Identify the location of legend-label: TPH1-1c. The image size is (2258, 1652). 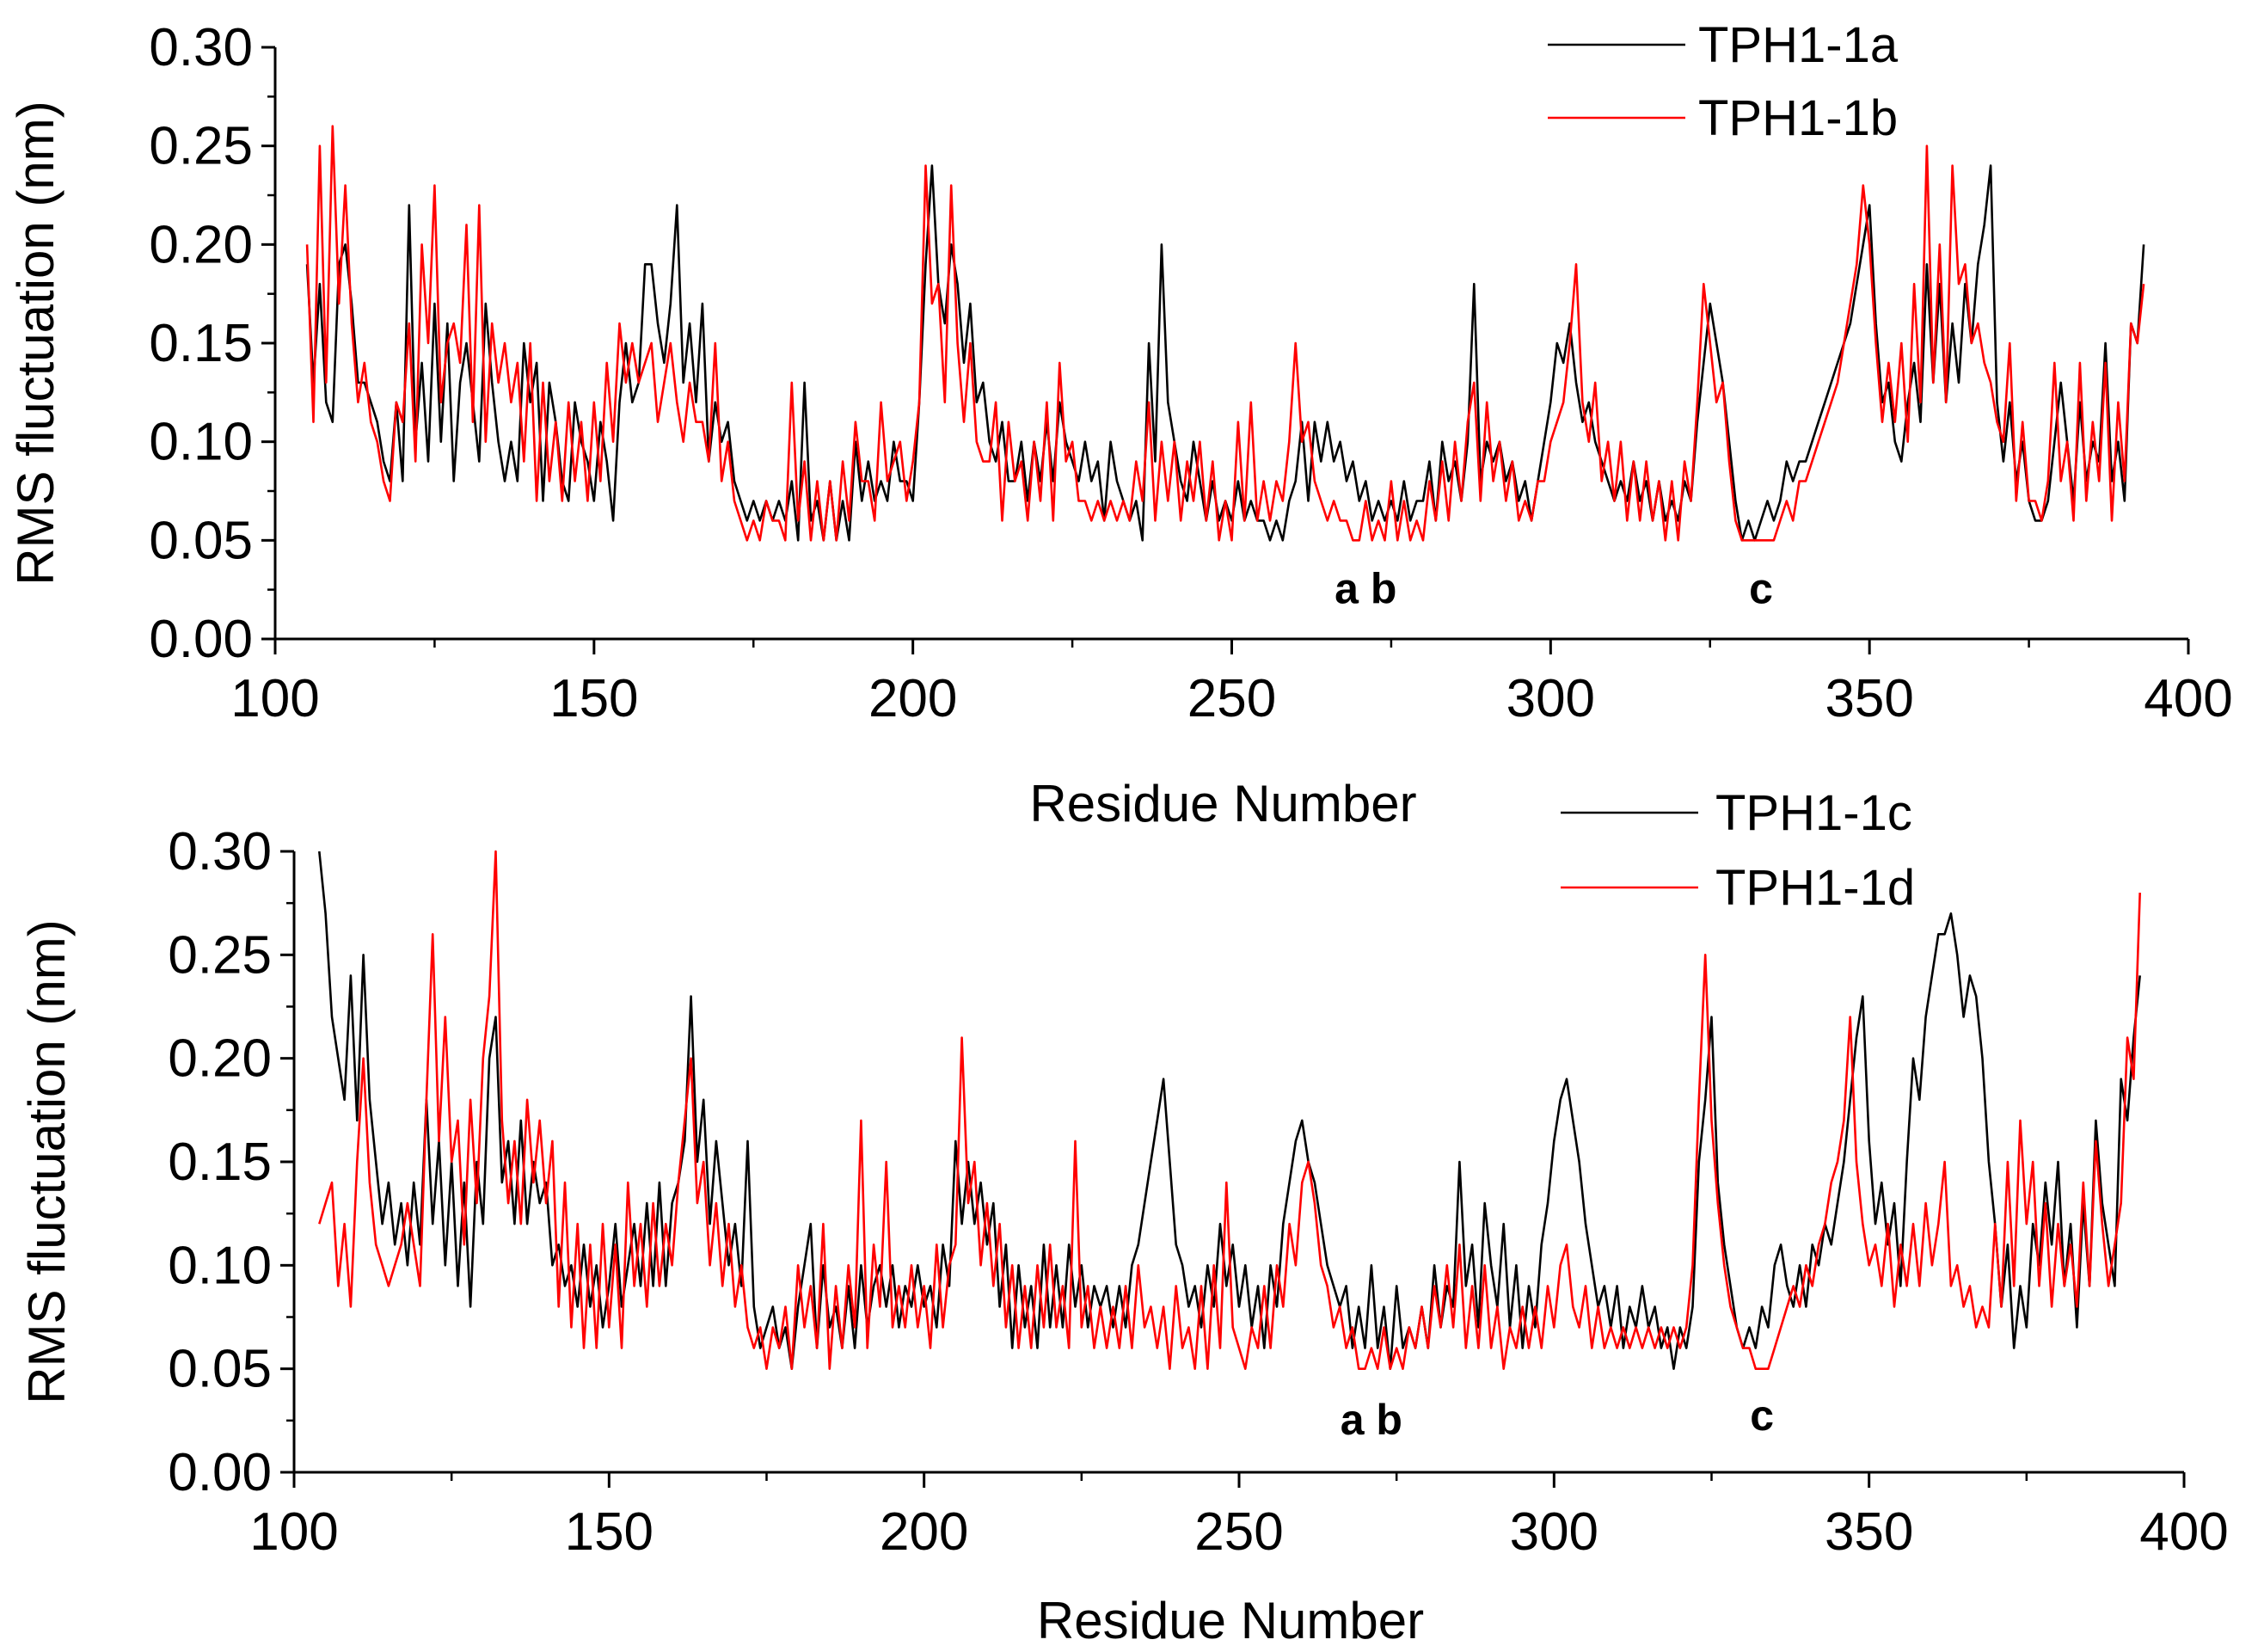
(1814, 813).